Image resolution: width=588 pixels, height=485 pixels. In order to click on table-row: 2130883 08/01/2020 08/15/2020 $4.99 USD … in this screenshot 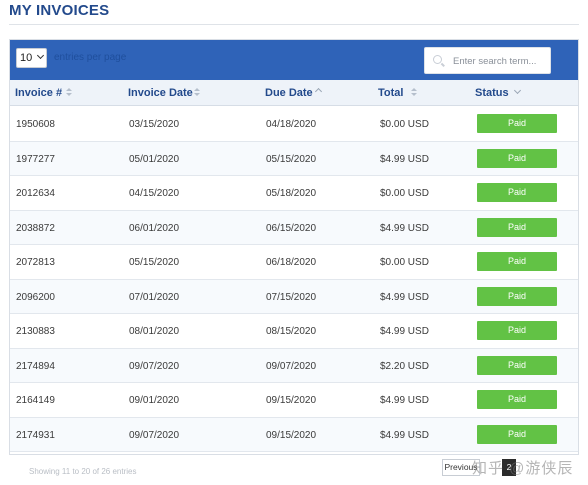, I will do `click(294, 331)`.